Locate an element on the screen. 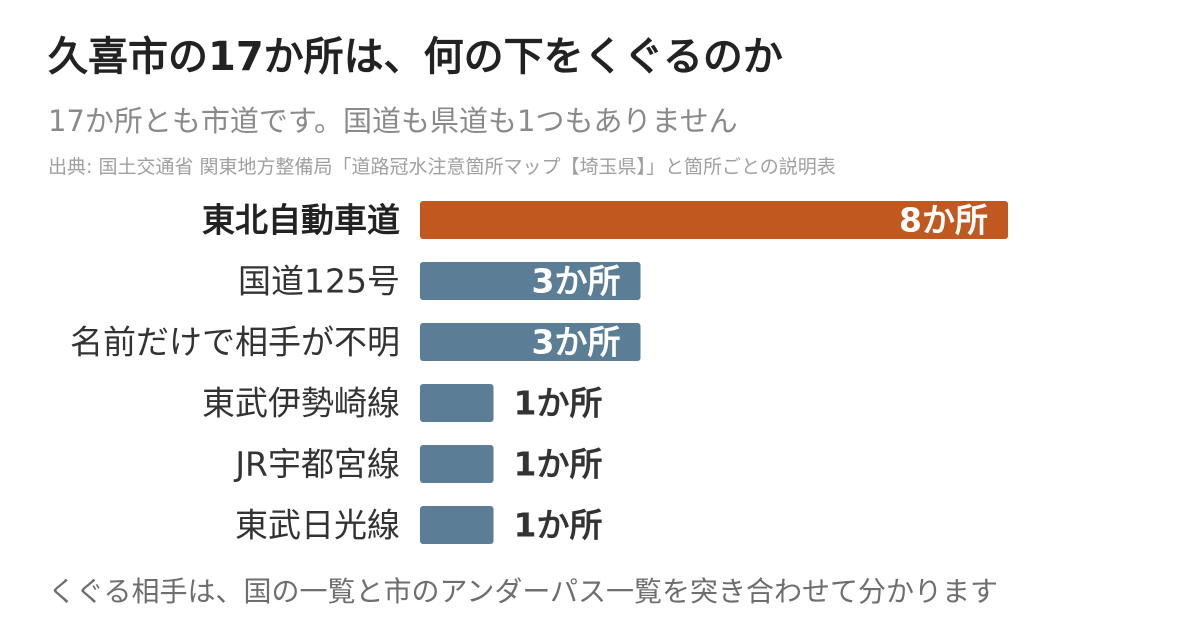 This screenshot has height=638, width=1200. category-label: 東北自動車道 is located at coordinates (301, 220).